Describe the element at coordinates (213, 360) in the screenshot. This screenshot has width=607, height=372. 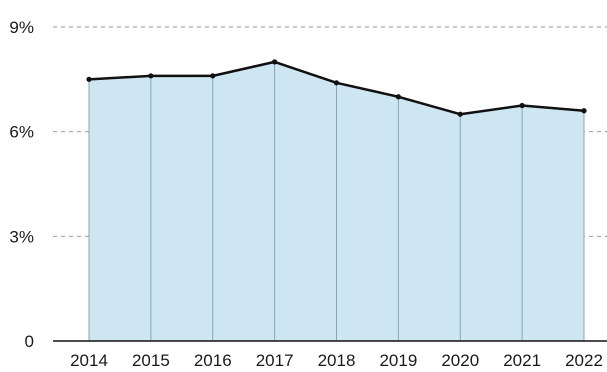
I see `x-tick-label: 2016` at that location.